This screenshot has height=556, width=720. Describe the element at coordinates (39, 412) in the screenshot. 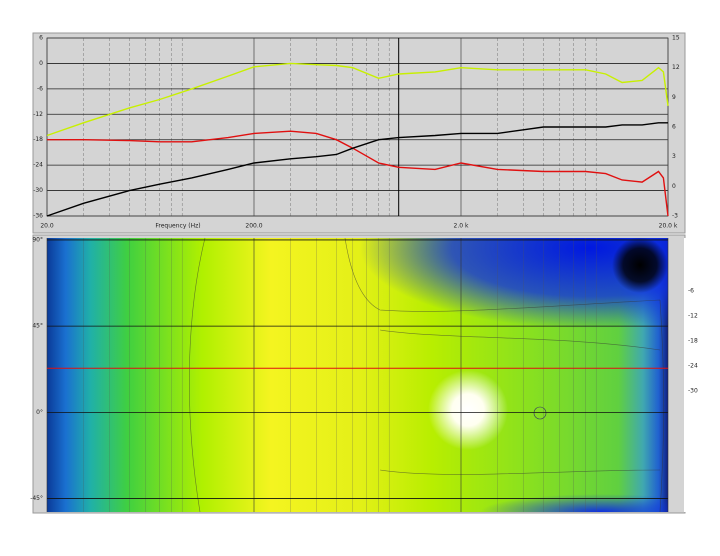

I see `y-tick-label: 0°` at that location.